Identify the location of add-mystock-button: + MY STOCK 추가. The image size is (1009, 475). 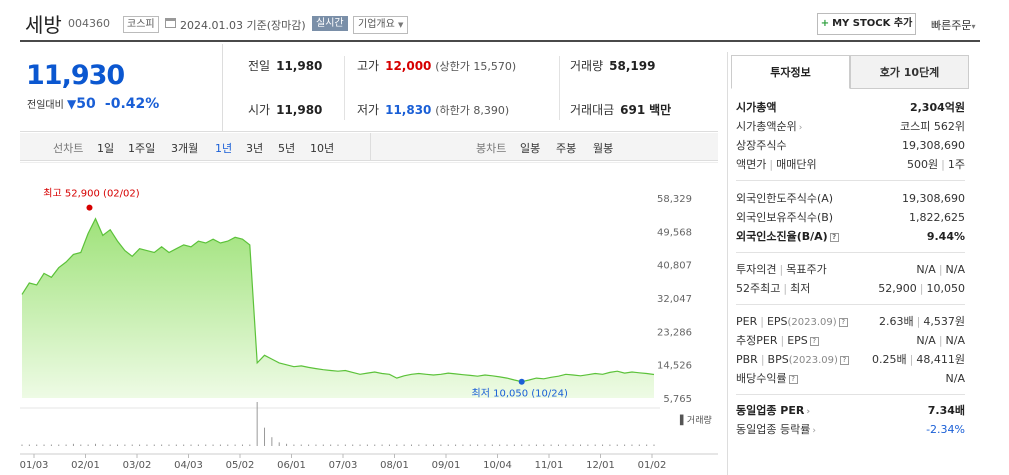
(866, 24).